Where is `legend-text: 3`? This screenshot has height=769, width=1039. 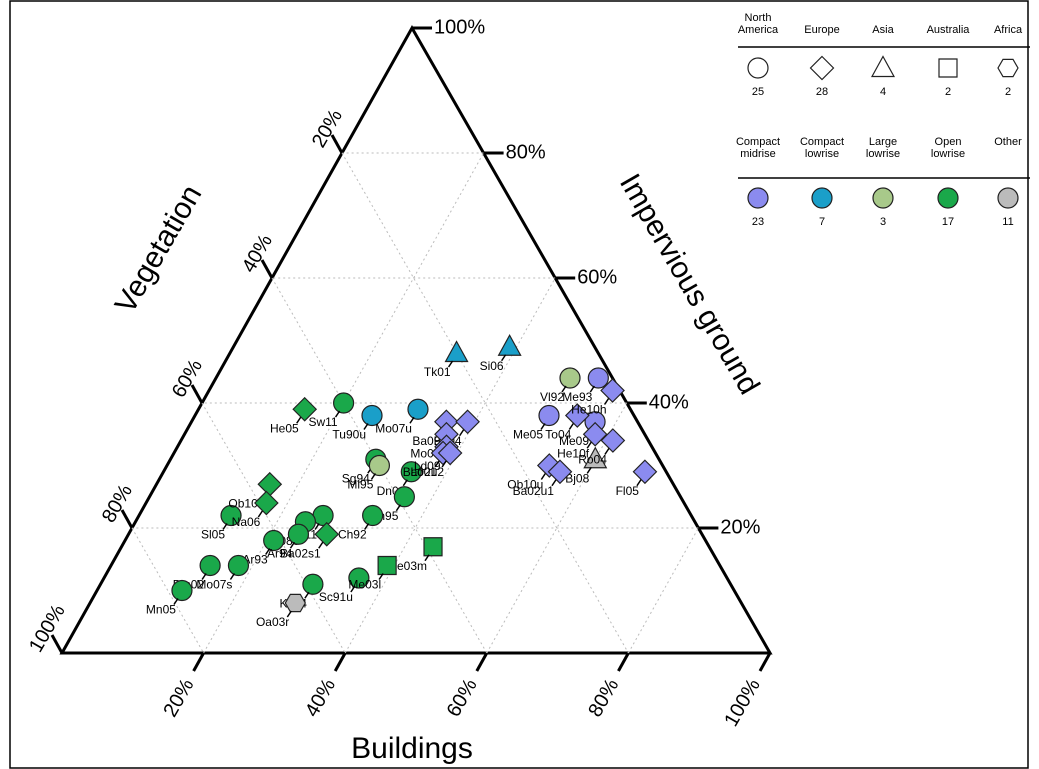 legend-text: 3 is located at coordinates (883, 222).